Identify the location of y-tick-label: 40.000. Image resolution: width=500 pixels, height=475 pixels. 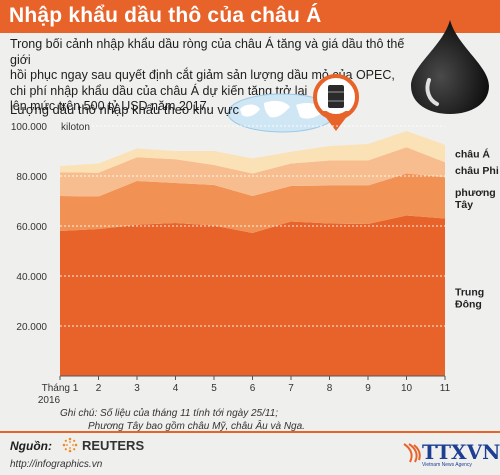
(31, 277).